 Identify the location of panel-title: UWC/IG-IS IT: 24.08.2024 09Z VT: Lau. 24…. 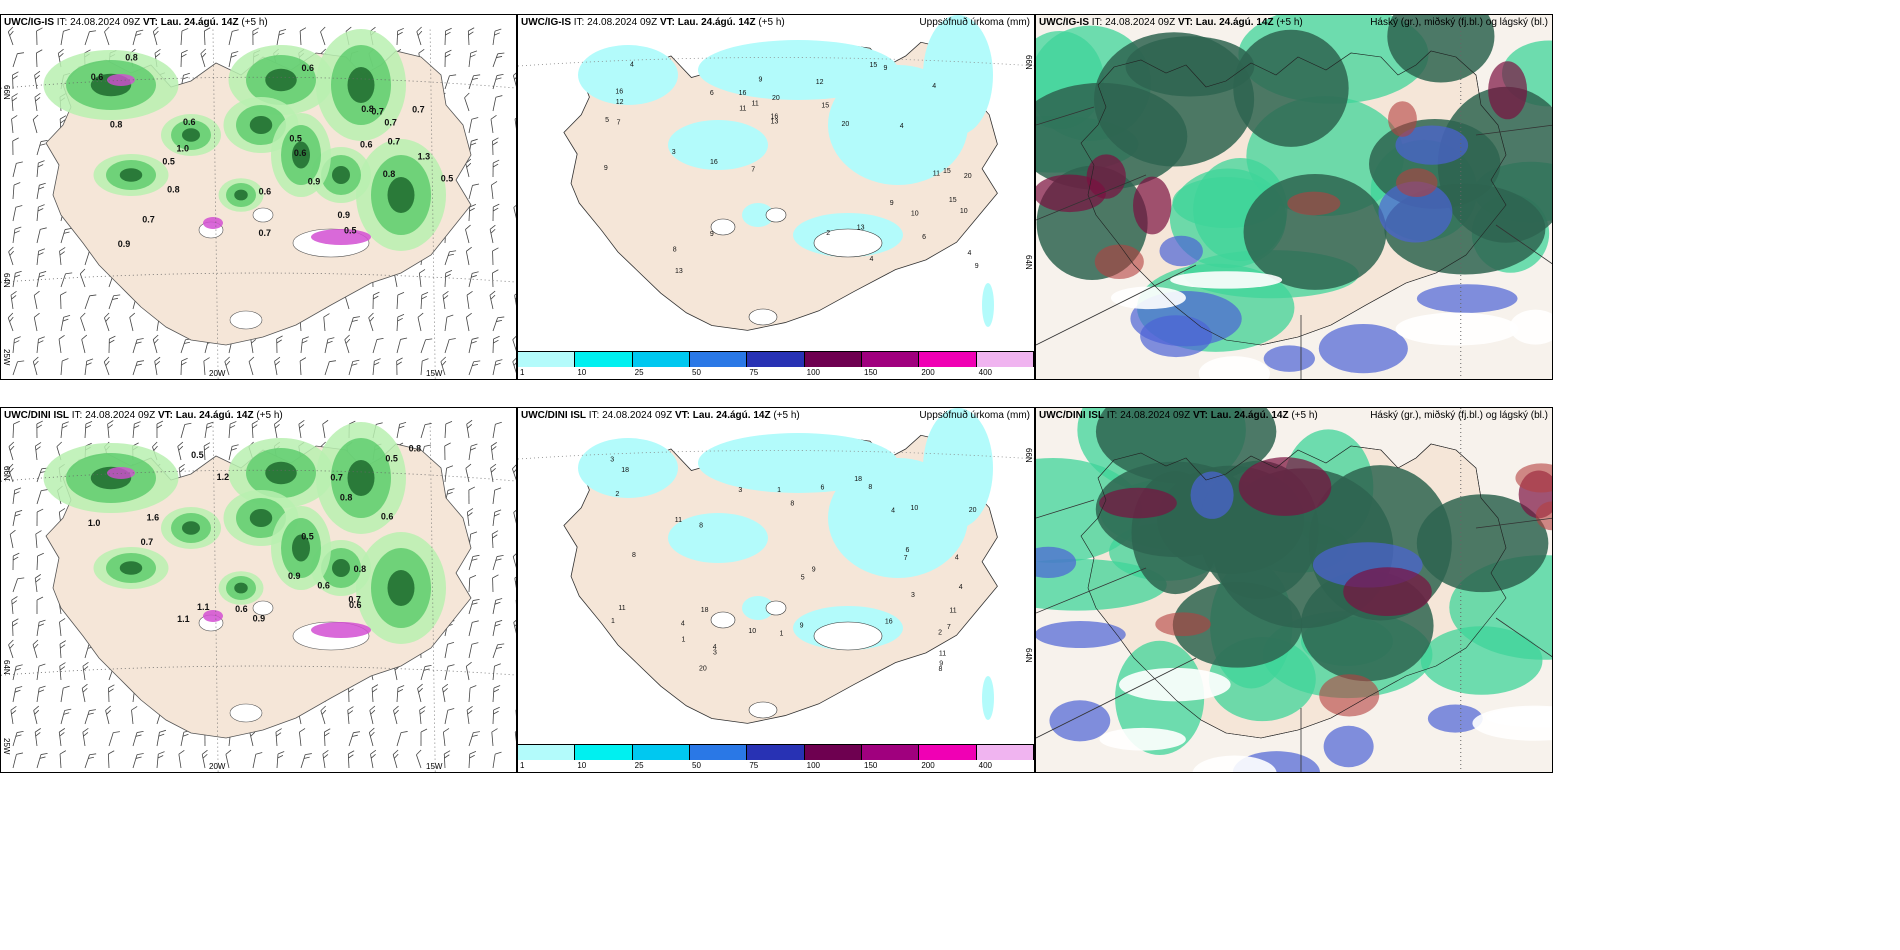
(1171, 22).